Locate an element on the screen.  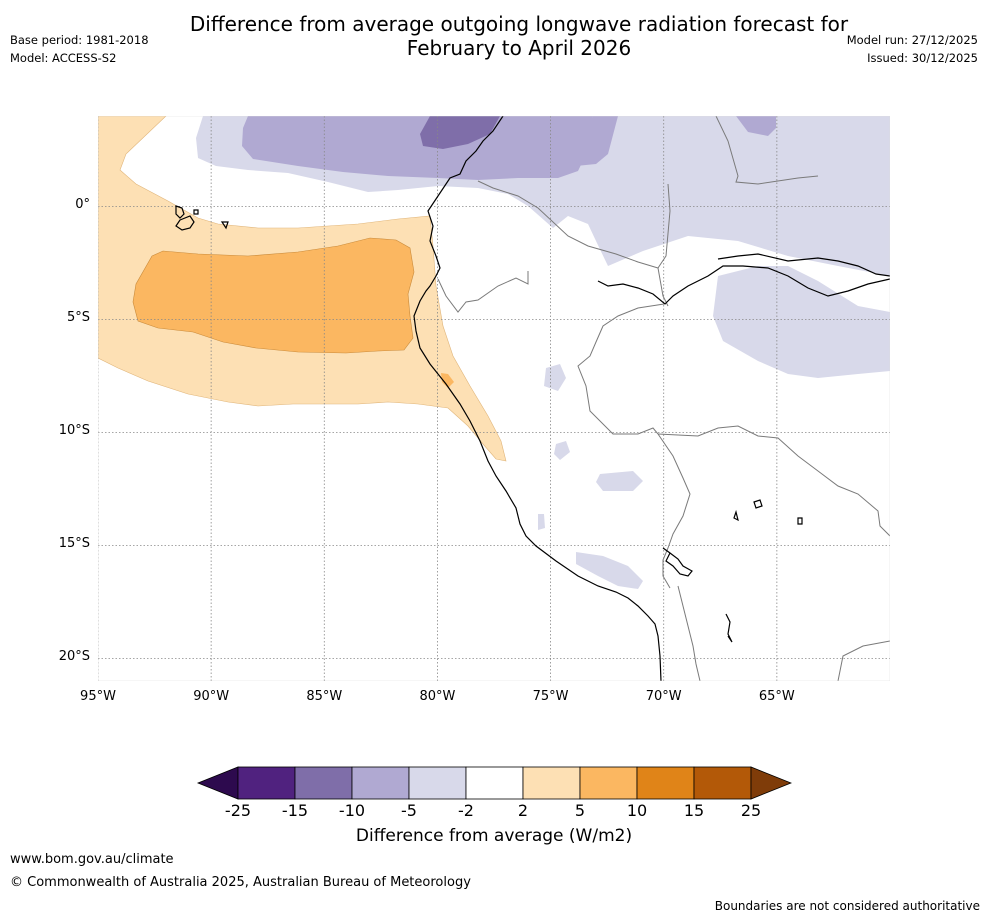
base-period-text: Base period: 1981-2018 is located at coordinates (79, 40).